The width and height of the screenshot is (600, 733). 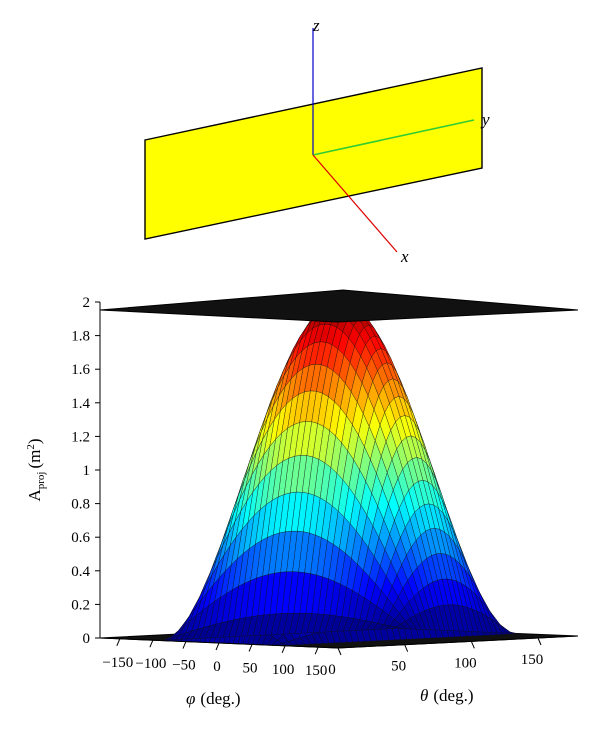 What do you see at coordinates (398, 667) in the screenshot?
I see `theta-tick-label: 50` at bounding box center [398, 667].